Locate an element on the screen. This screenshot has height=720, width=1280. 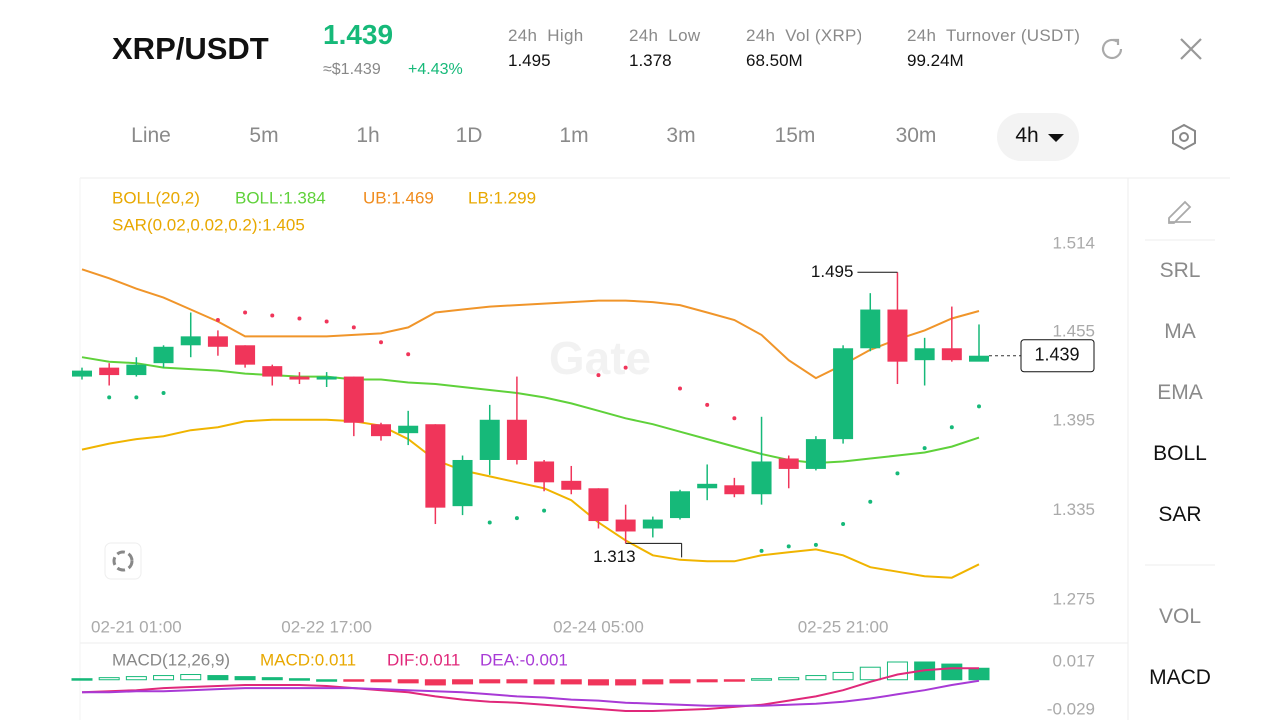
macd-legend: DIF:0.011 is located at coordinates (423, 659).